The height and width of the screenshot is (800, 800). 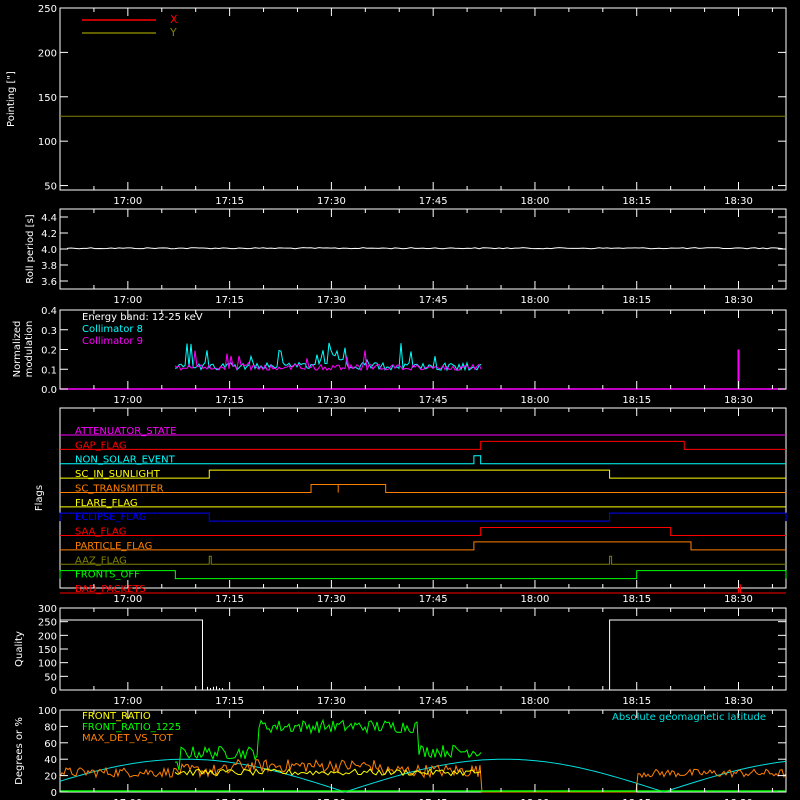 I want to click on flags-ylabel: Flags, so click(x=39, y=498).